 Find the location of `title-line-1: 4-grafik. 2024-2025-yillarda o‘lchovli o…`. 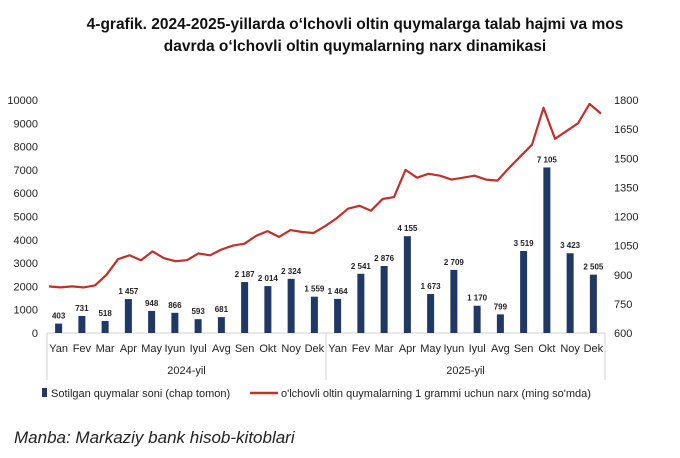

title-line-1: 4-grafik. 2024-2025-yillarda o‘lchovli o… is located at coordinates (355, 24).